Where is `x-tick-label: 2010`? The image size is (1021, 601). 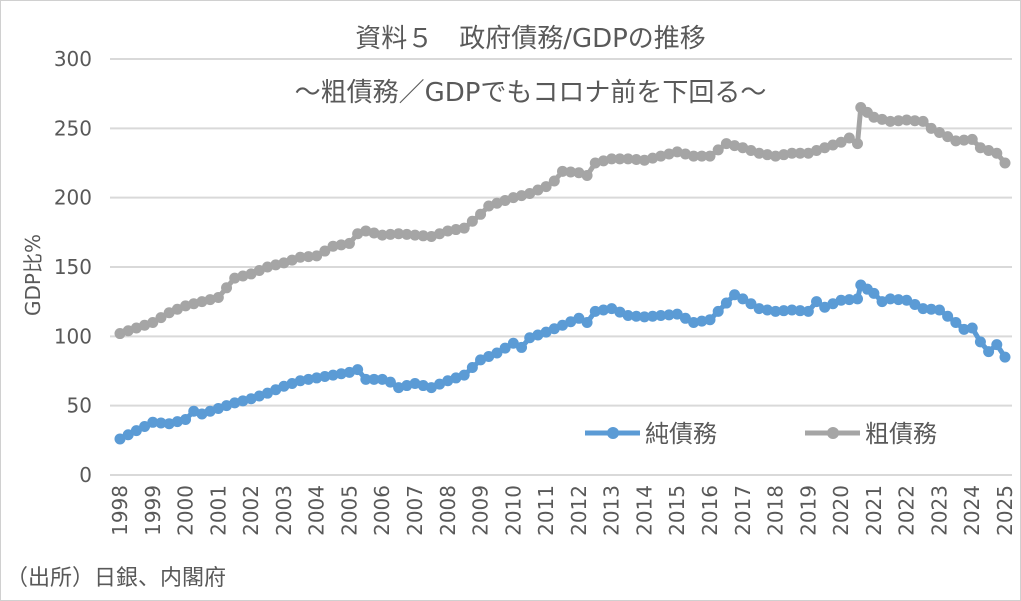
x-tick-label: 2010 is located at coordinates (513, 510).